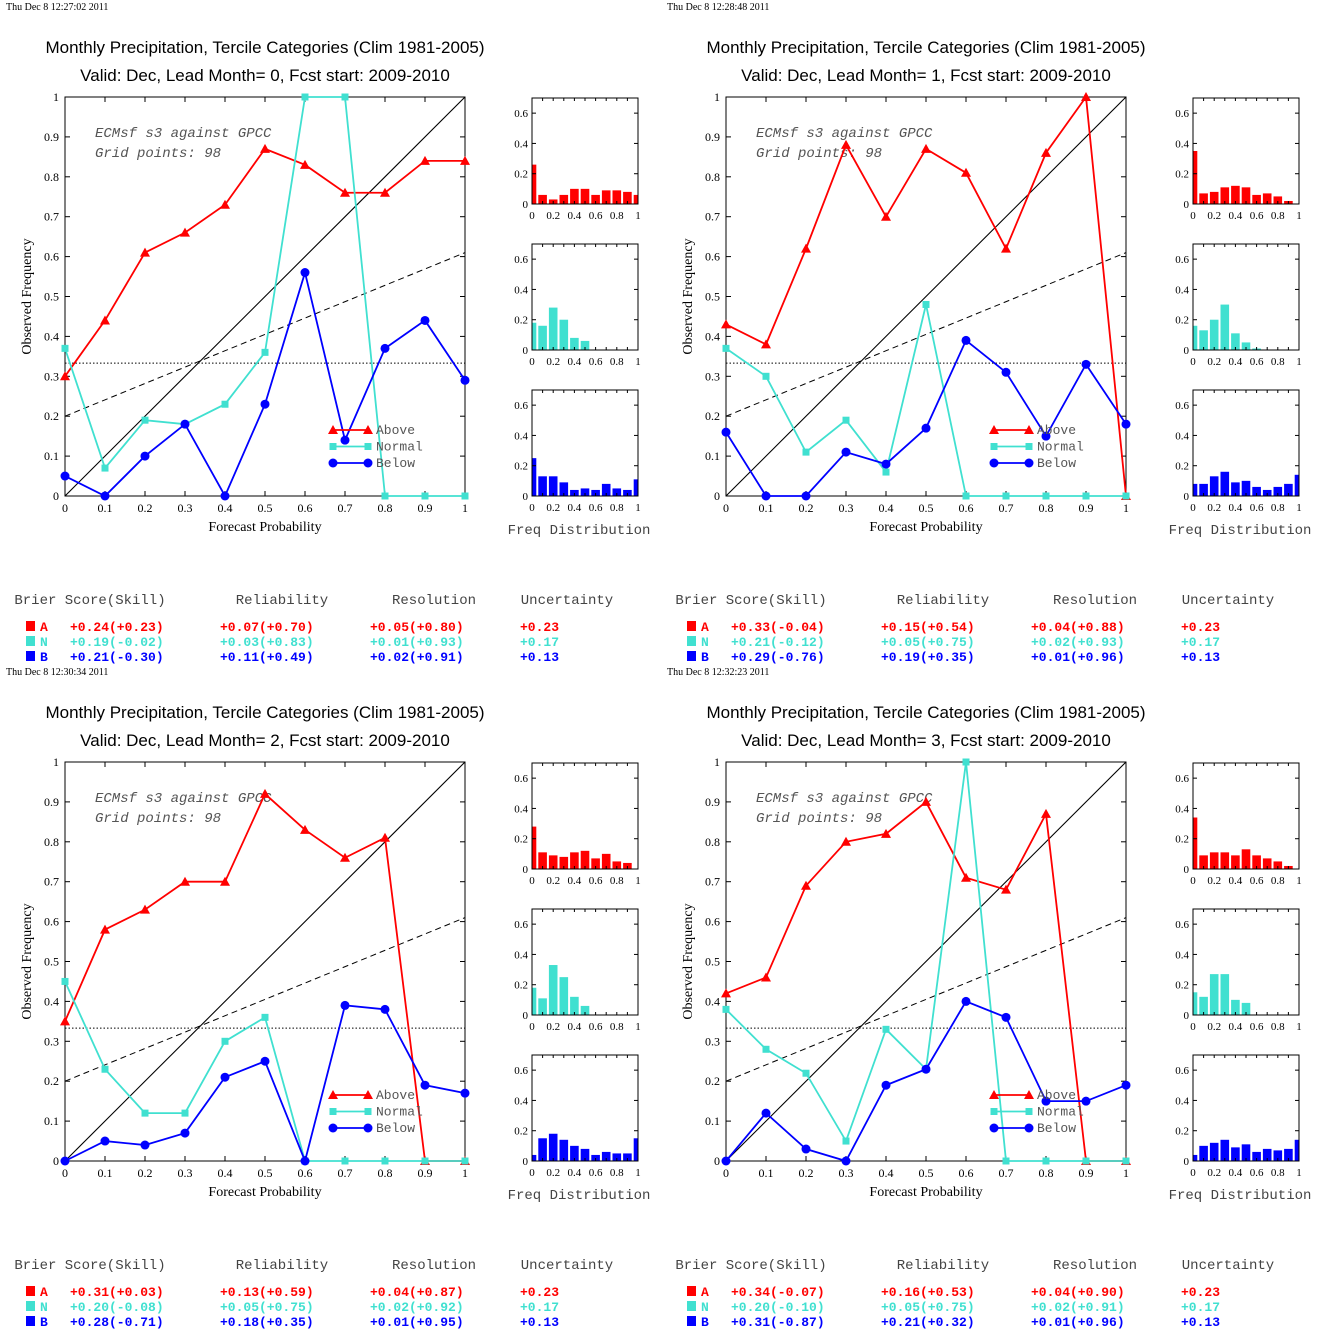 Image resolution: width=1322 pixels, height=1335 pixels. Describe the element at coordinates (225, 1173) in the screenshot. I see `x-tick-label: 0.4` at that location.